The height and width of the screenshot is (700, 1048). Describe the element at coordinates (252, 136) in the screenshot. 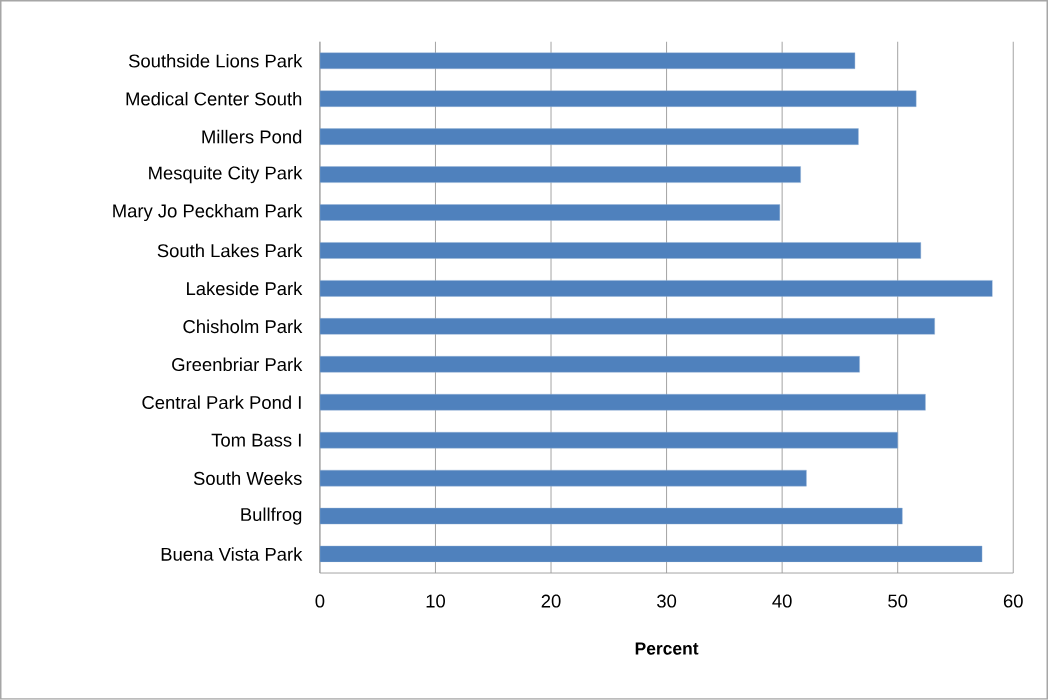

I see `y-tick-label: Millers Pond` at that location.